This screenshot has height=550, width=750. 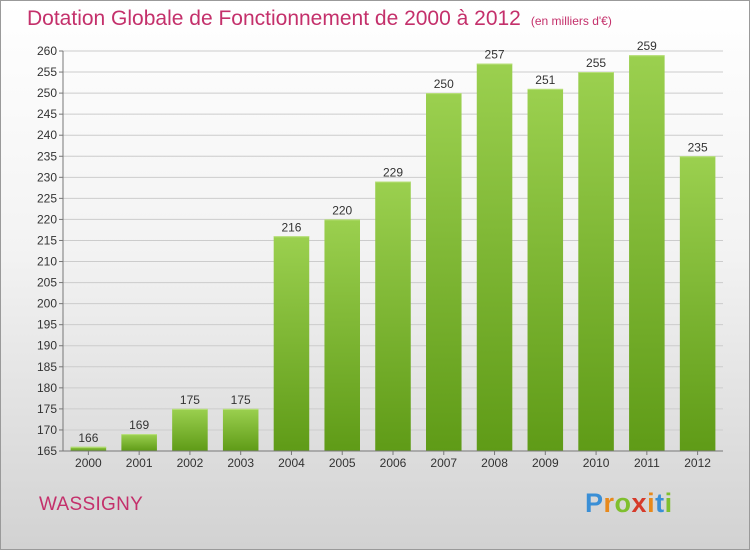 I want to click on value-label: 257, so click(x=495, y=55).